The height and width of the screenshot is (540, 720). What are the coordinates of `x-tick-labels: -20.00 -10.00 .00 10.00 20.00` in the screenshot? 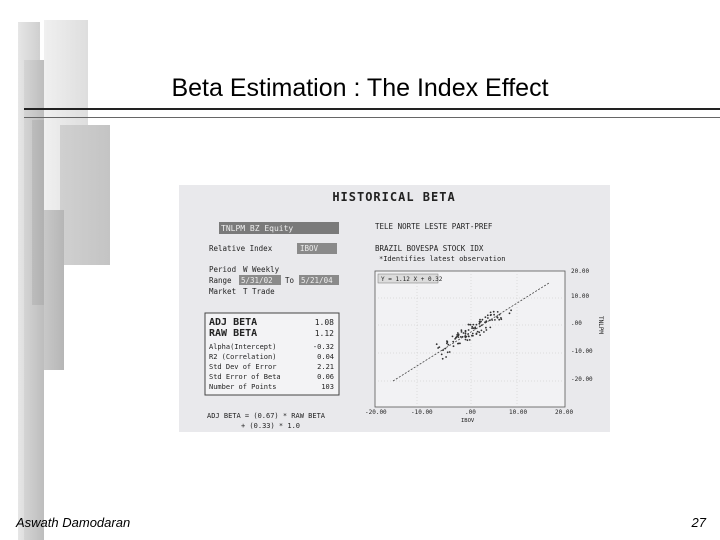 It's located at (469, 412).